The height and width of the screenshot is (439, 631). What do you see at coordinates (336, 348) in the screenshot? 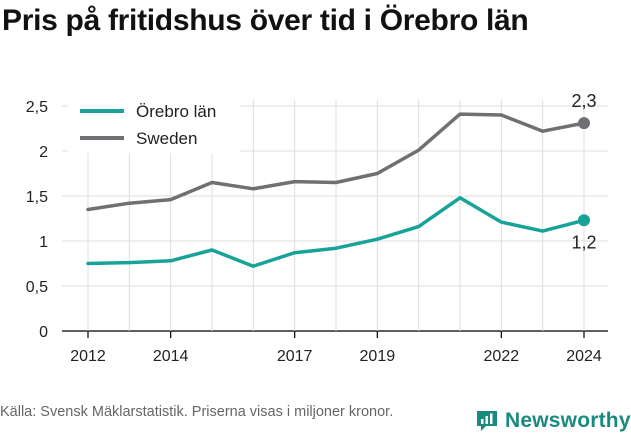
I see `x-axis: 2012 2014 2017 2019 2022 2024` at bounding box center [336, 348].